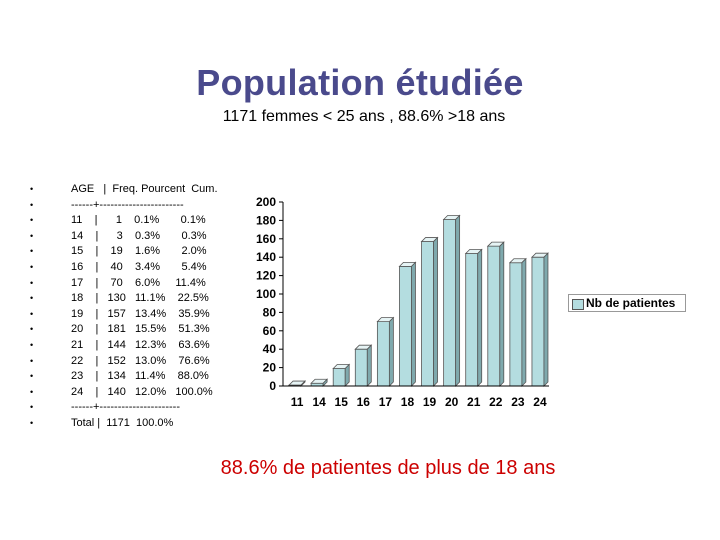  What do you see at coordinates (138, 220) in the screenshot?
I see `table-line-text: 11 | 1 0.1% 0.1%` at bounding box center [138, 220].